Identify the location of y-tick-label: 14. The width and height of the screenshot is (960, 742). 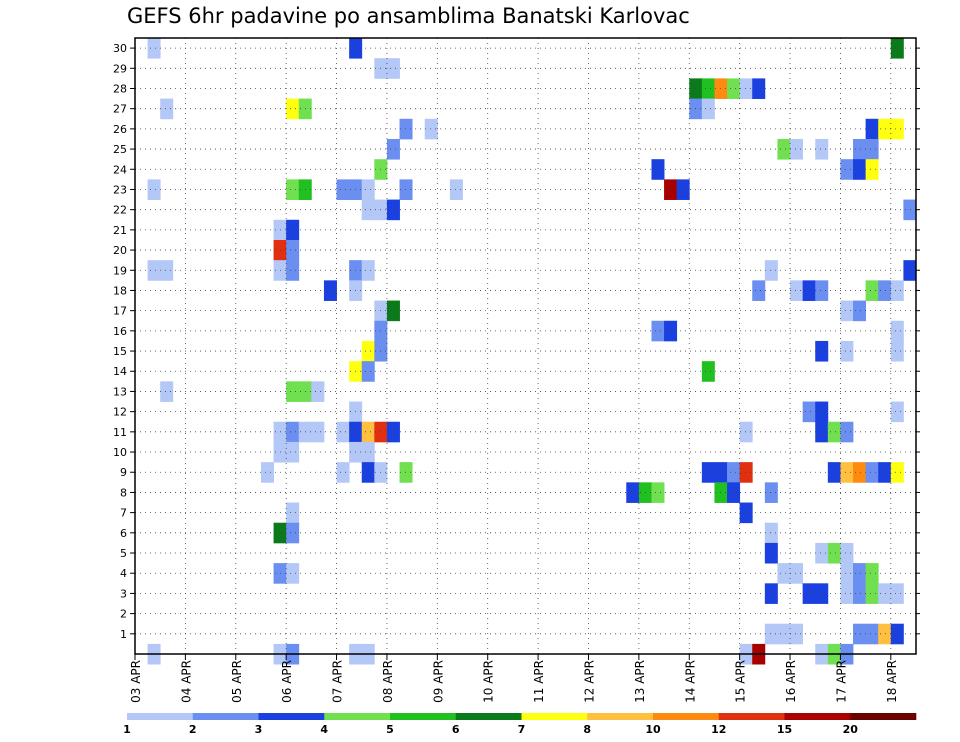
(120, 371).